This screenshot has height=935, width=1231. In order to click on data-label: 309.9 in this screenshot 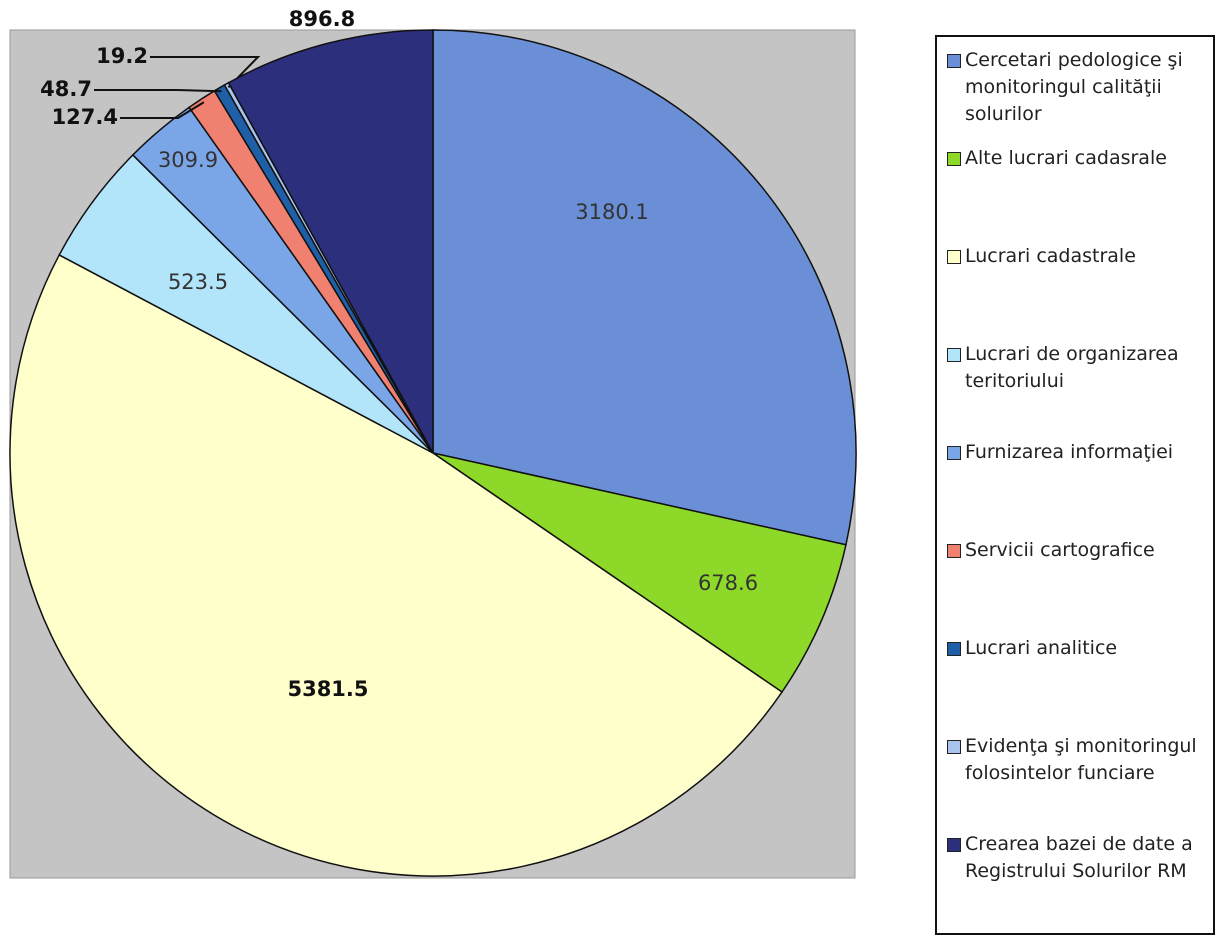, I will do `click(188, 160)`.